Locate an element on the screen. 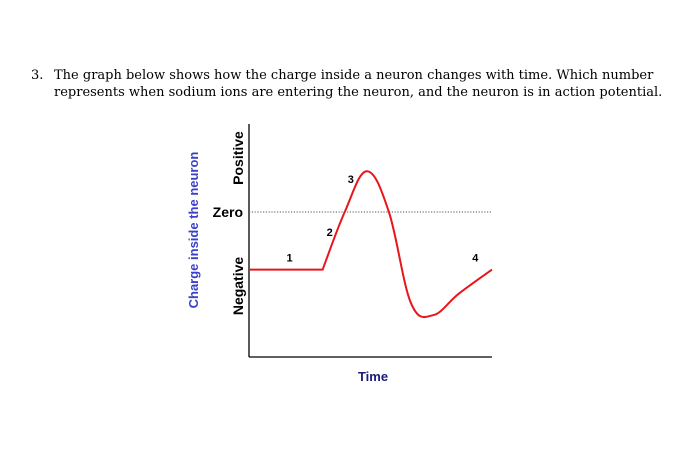  y-region-negative-label: Negative is located at coordinates (238, 286).